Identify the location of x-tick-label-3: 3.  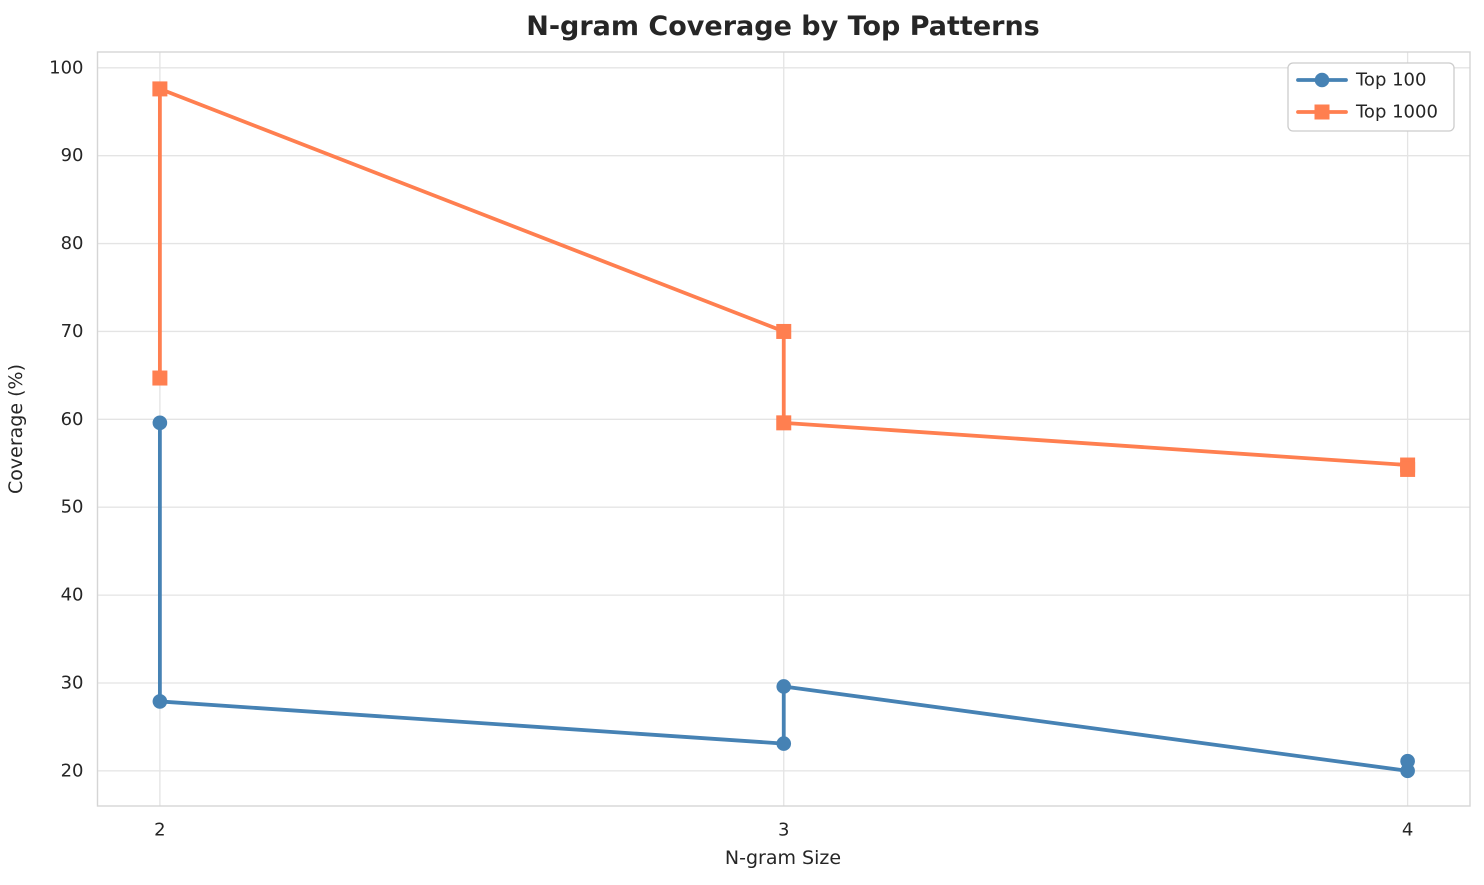
(783, 830).